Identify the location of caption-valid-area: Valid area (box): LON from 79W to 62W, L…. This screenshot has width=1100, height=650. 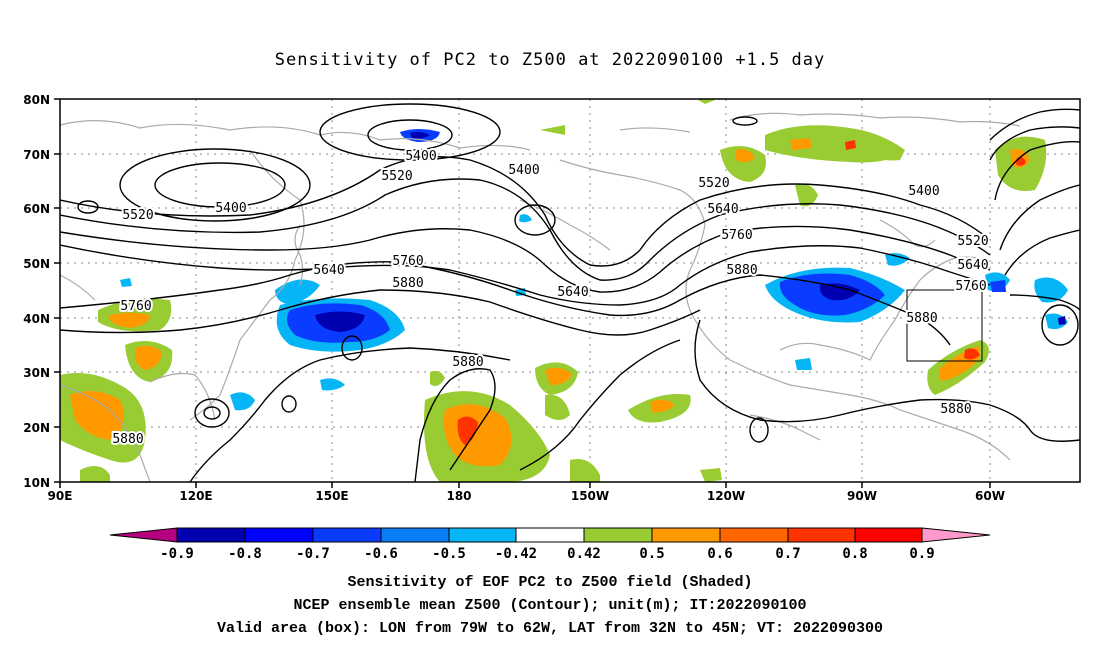
(550, 628).